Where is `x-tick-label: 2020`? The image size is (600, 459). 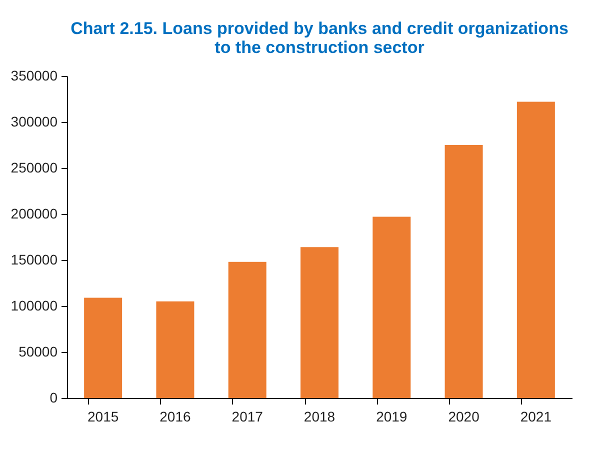
x-tick-label: 2020 is located at coordinates (464, 416).